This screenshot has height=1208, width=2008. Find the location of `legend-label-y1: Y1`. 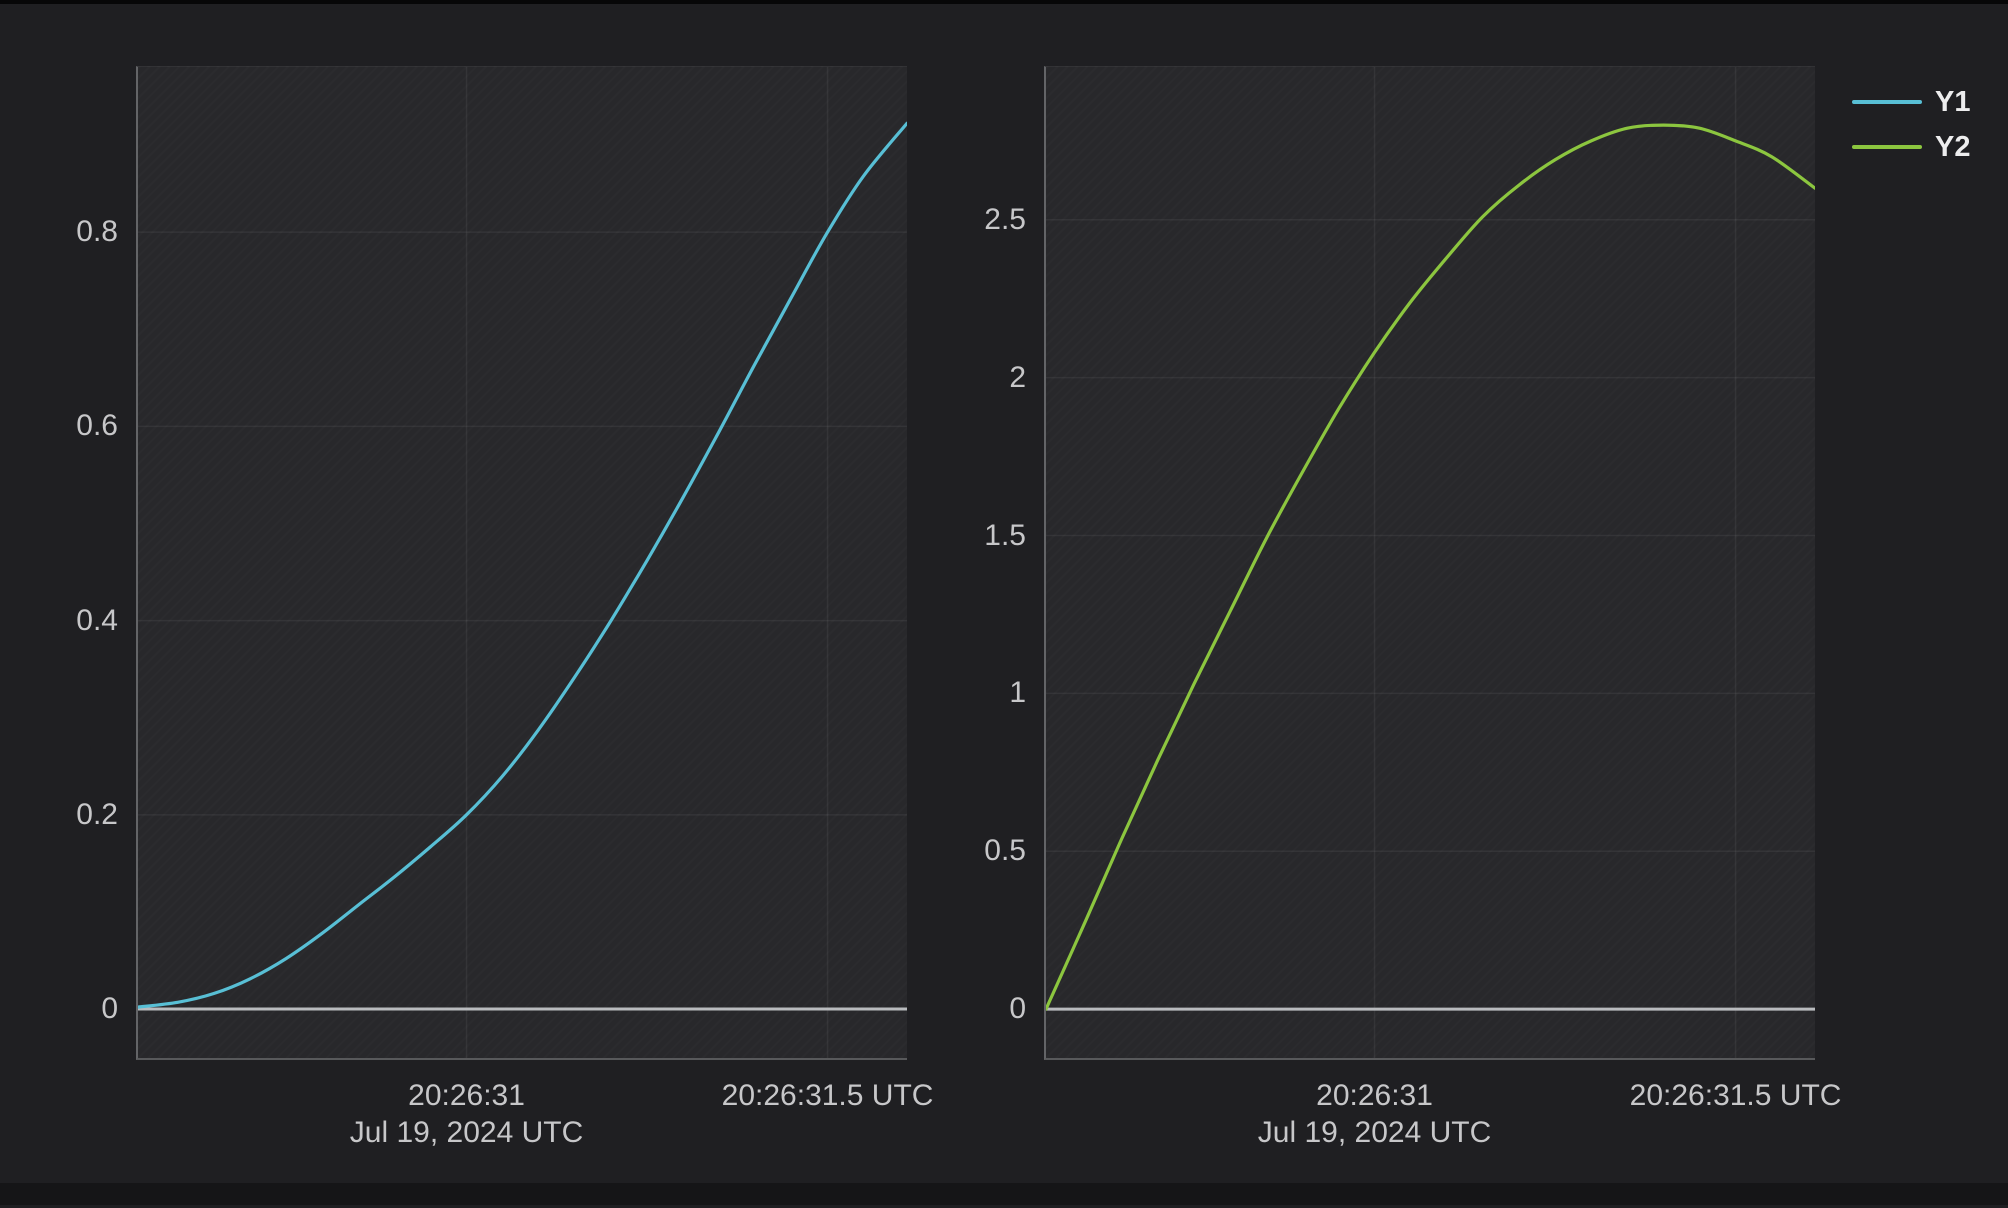

legend-label-y1: Y1 is located at coordinates (1953, 102).